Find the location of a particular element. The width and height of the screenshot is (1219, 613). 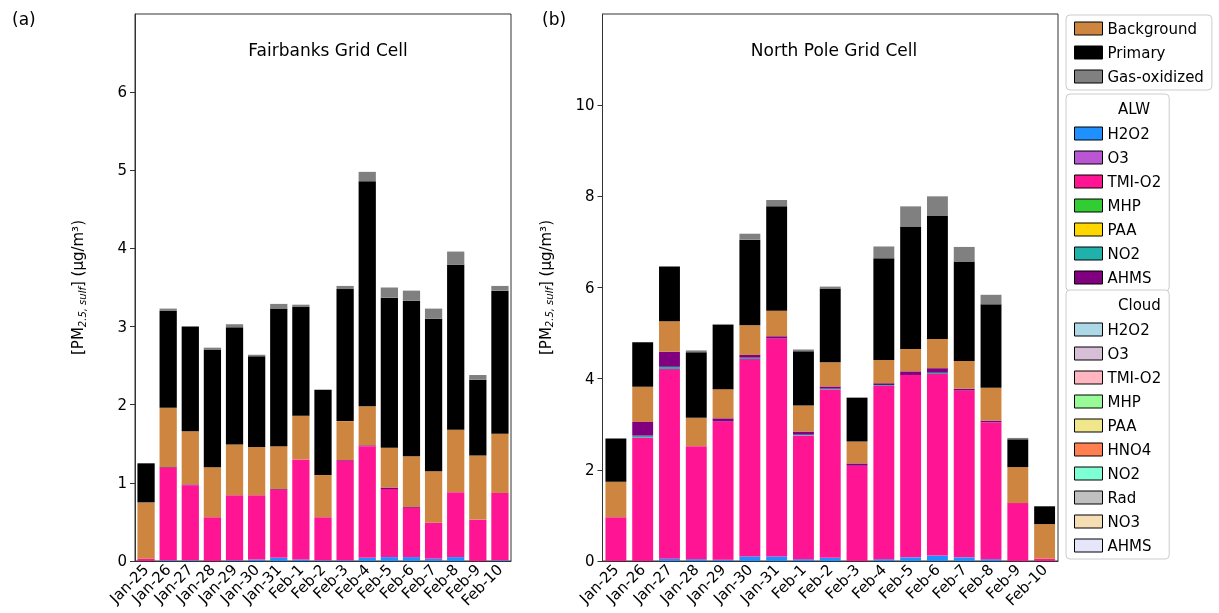

legend-label: HNO4 is located at coordinates (1129, 449).